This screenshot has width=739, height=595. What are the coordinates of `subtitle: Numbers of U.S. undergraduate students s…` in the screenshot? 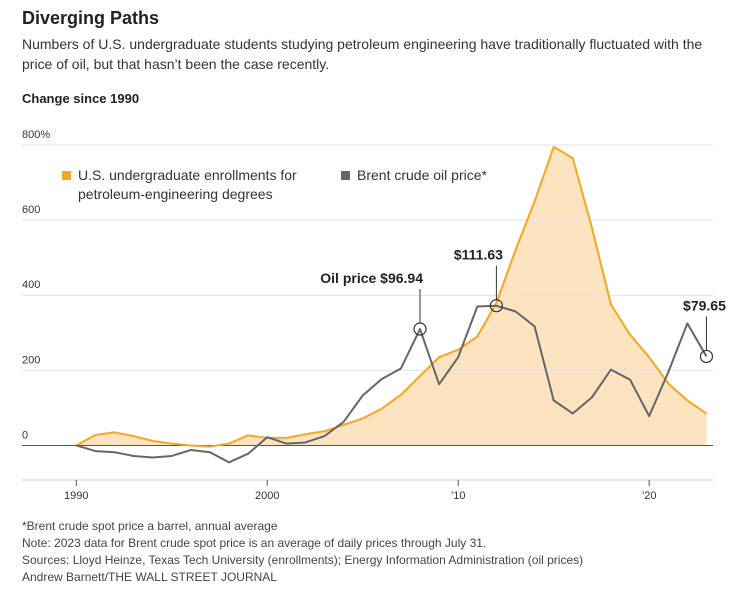 It's located at (362, 54).